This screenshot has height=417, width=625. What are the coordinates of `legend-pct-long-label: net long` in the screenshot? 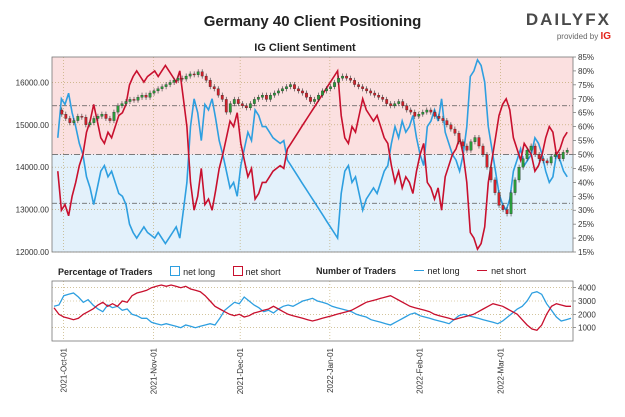 It's located at (199, 272).